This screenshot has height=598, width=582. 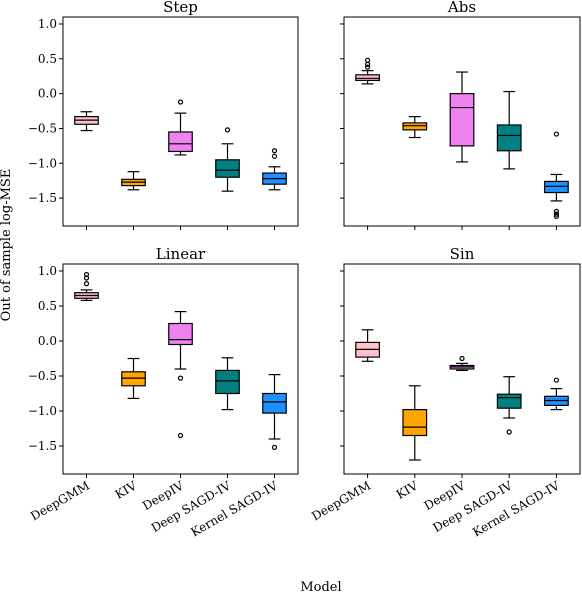 What do you see at coordinates (7, 245) in the screenshot?
I see `y-axis-title: Out of sample log-MSE` at bounding box center [7, 245].